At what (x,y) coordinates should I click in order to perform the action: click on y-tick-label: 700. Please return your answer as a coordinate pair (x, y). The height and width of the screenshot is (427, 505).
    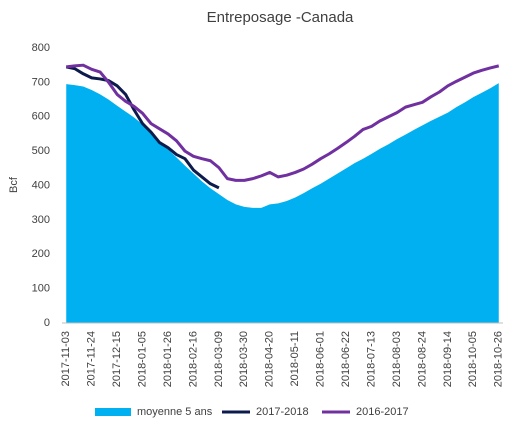
    Looking at the image, I should click on (41, 82).